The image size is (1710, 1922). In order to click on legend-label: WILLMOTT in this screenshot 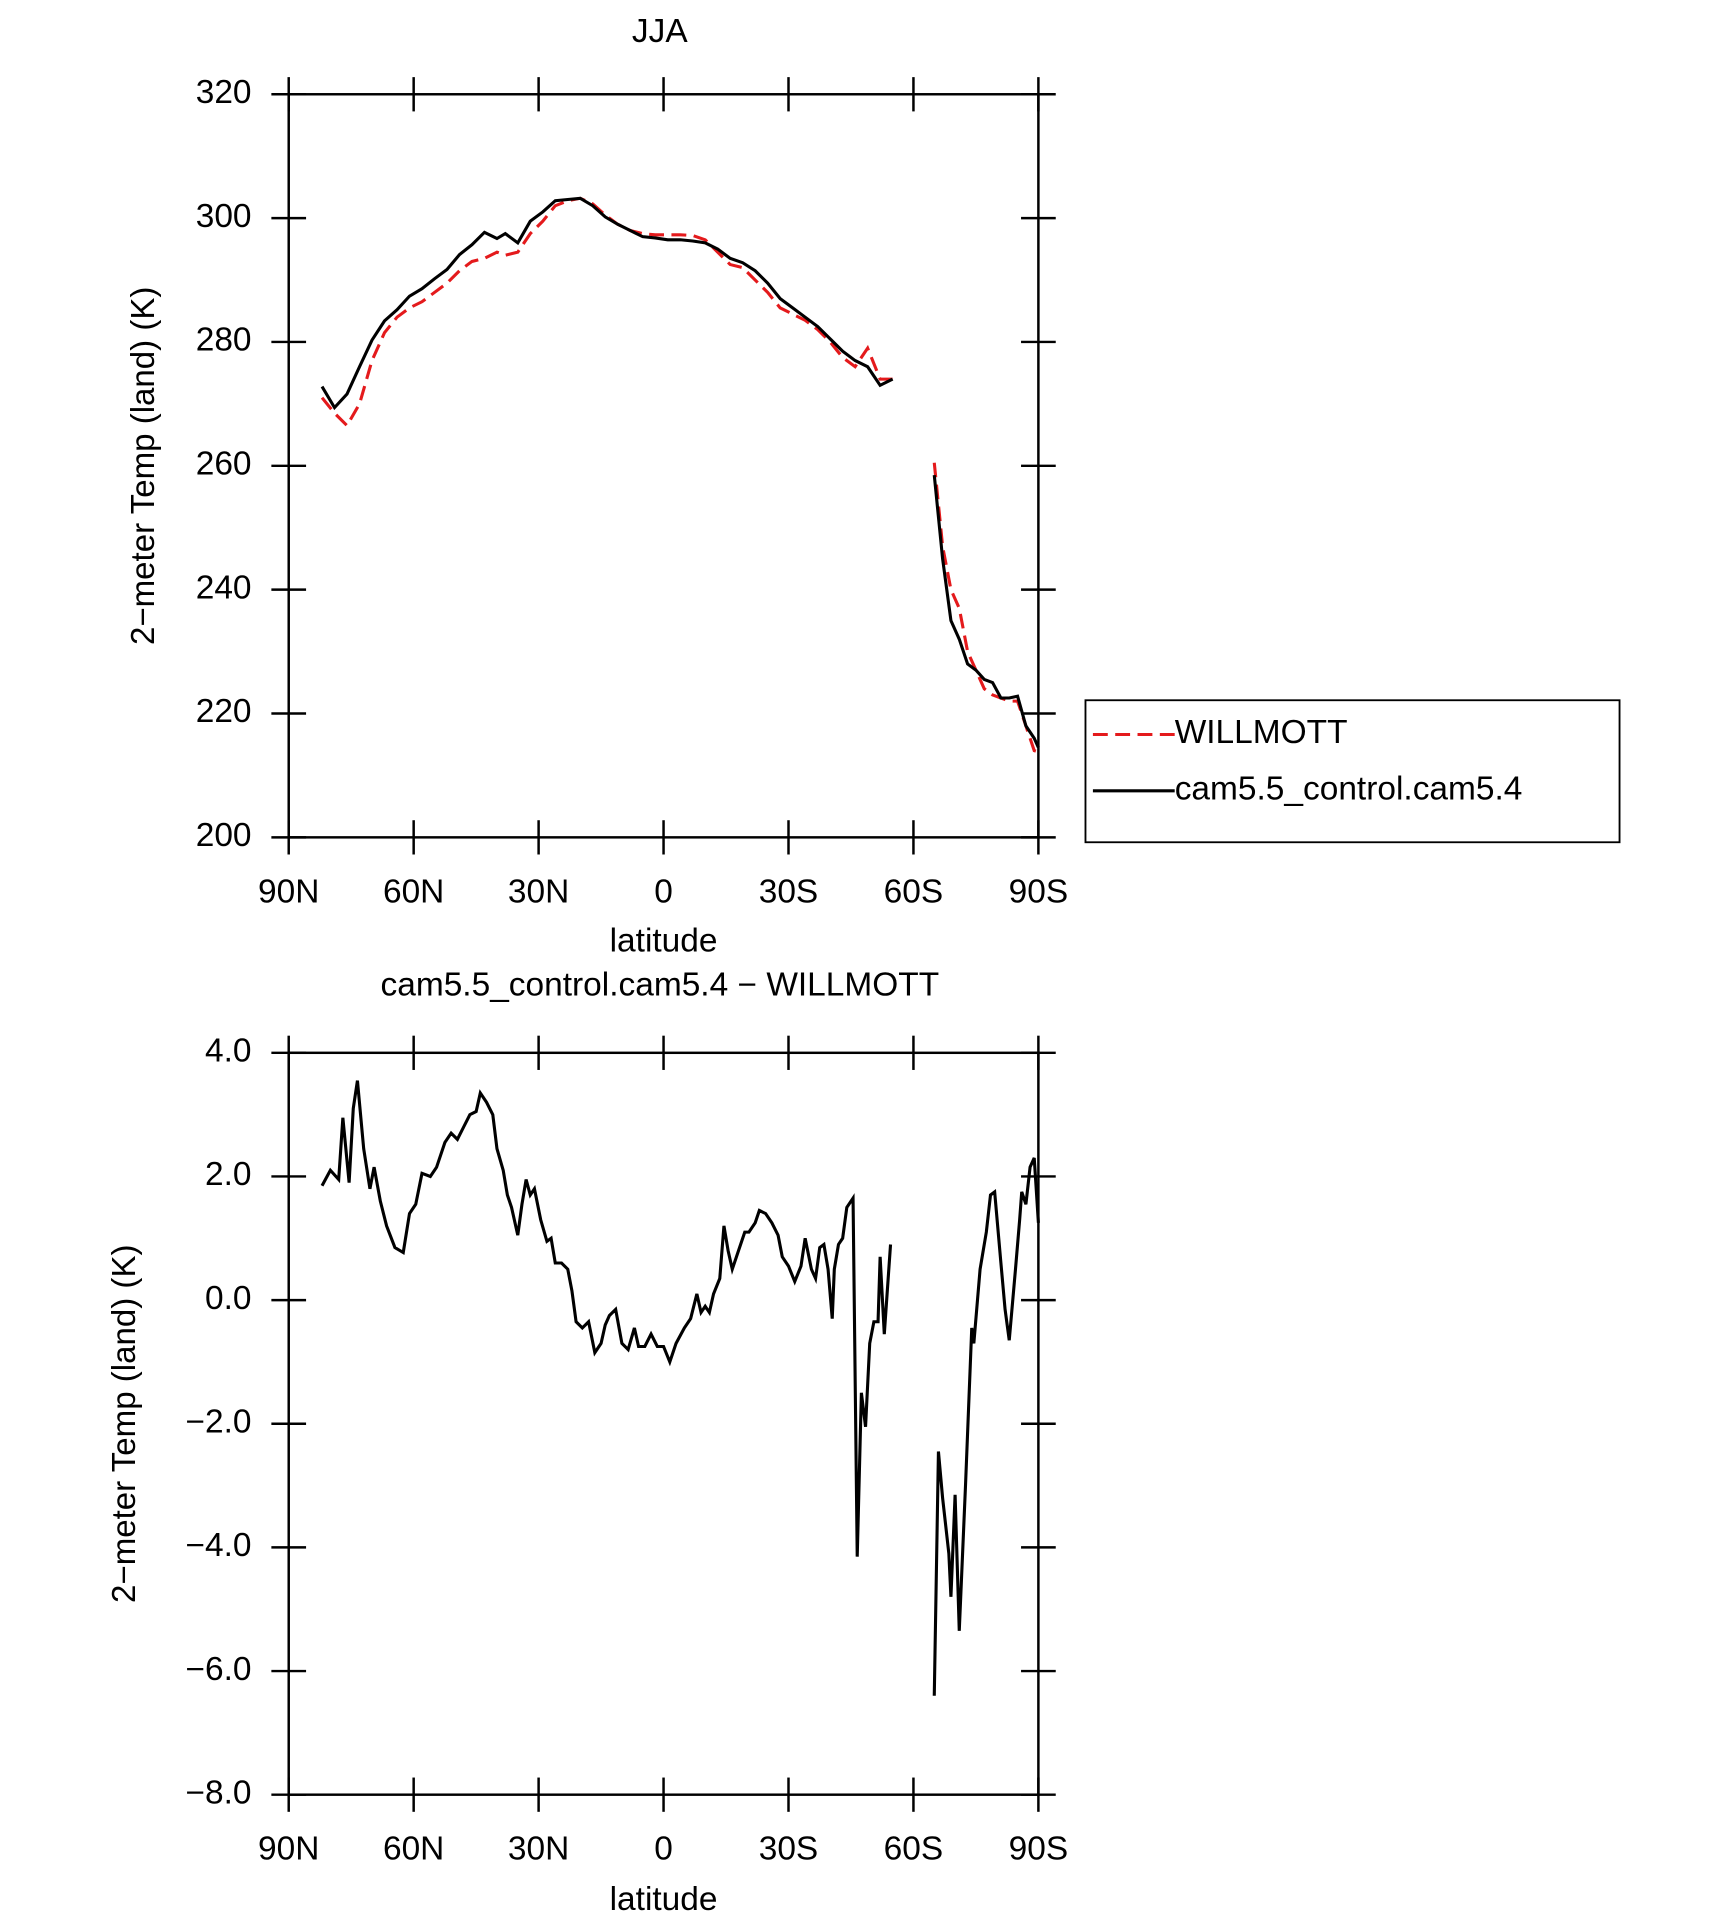, I will do `click(1261, 732)`.